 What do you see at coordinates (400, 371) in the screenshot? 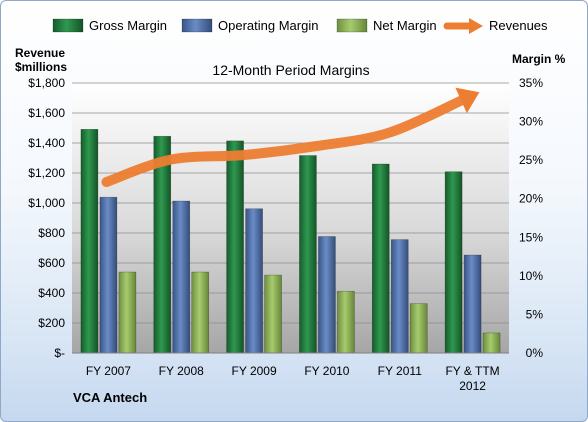
I see `x-tick-label: FY 2011` at bounding box center [400, 371].